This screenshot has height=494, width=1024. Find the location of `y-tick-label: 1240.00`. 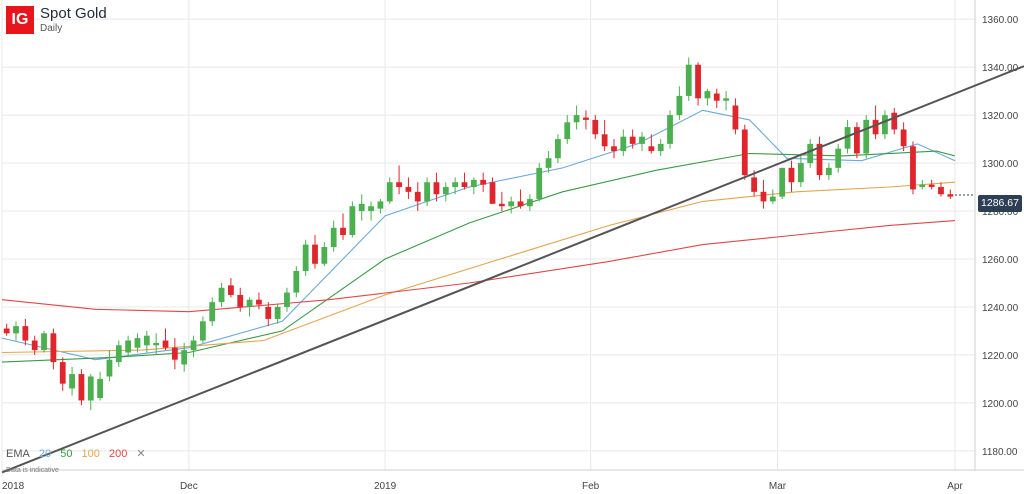

y-tick-label: 1240.00 is located at coordinates (1000, 308).